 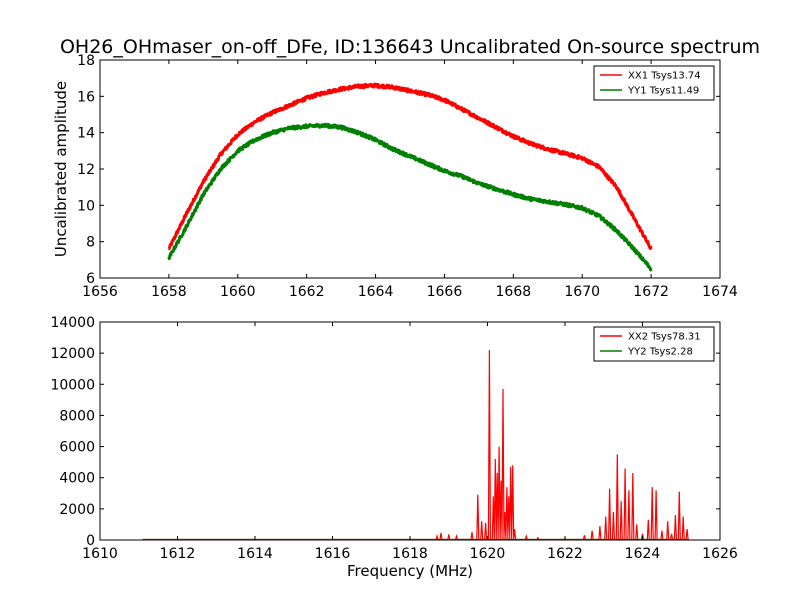 What do you see at coordinates (86, 206) in the screenshot?
I see `y-tick-label: 10` at bounding box center [86, 206].